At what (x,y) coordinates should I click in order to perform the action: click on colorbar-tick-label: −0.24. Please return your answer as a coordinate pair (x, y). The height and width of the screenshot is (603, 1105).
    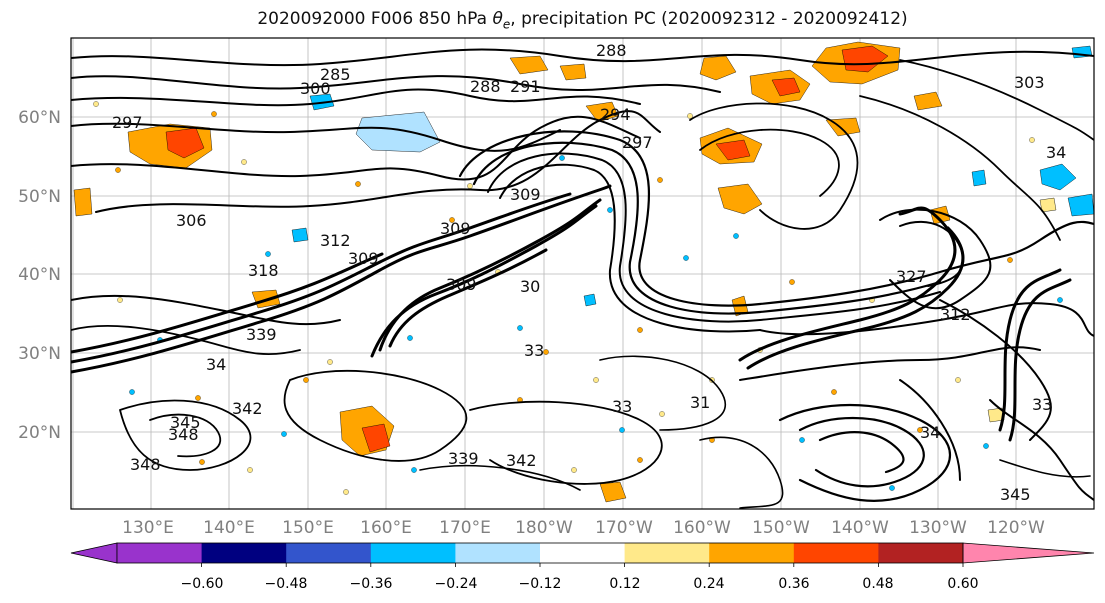
    Looking at the image, I should click on (456, 584).